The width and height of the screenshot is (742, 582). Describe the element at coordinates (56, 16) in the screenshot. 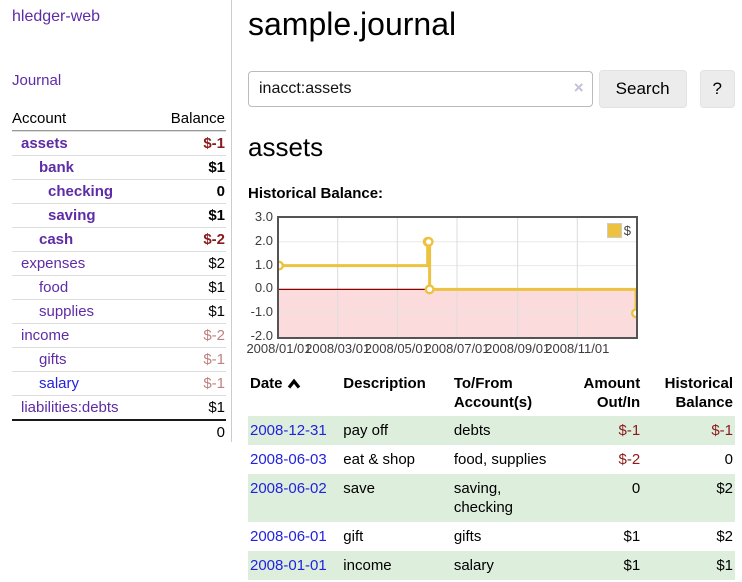

I see `app-title-link: hledger-web` at that location.